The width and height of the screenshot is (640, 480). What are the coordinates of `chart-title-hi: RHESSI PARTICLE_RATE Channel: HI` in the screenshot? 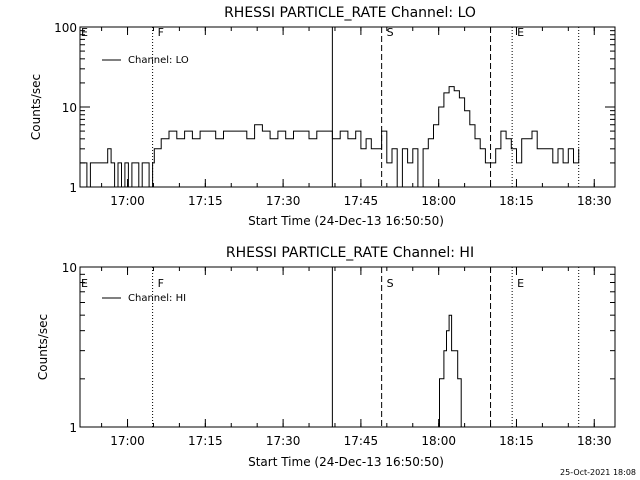 It's located at (350, 253).